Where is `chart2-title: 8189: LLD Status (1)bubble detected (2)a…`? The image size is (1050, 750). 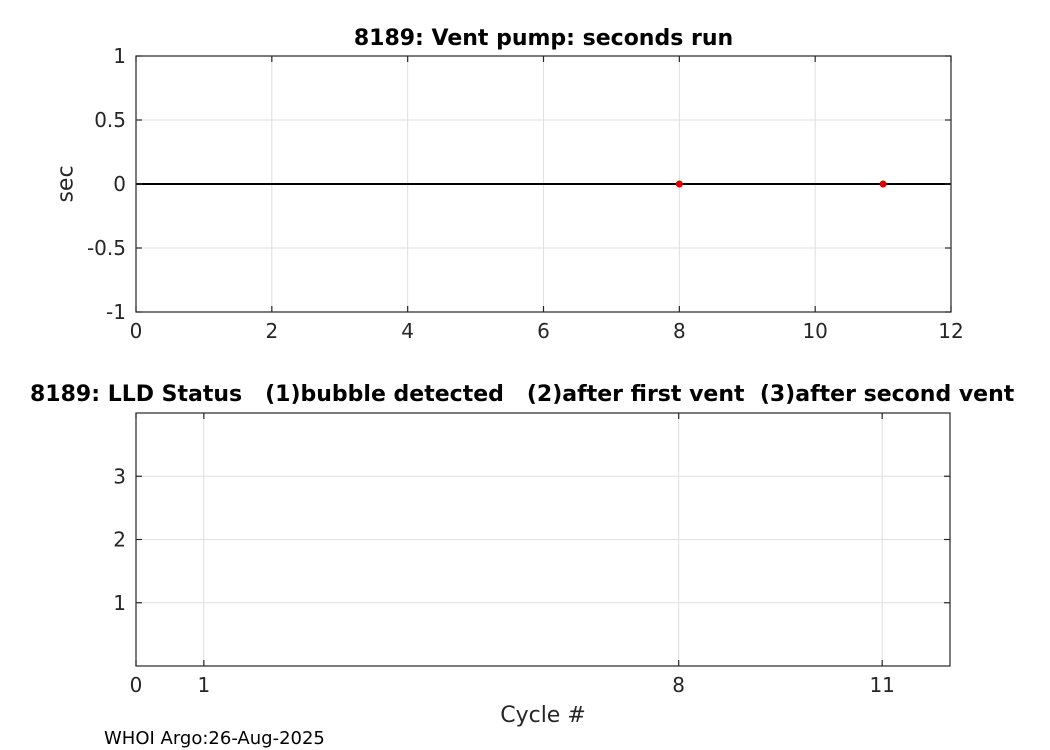 chart2-title: 8189: LLD Status (1)bubble detected (2)a… is located at coordinates (522, 394).